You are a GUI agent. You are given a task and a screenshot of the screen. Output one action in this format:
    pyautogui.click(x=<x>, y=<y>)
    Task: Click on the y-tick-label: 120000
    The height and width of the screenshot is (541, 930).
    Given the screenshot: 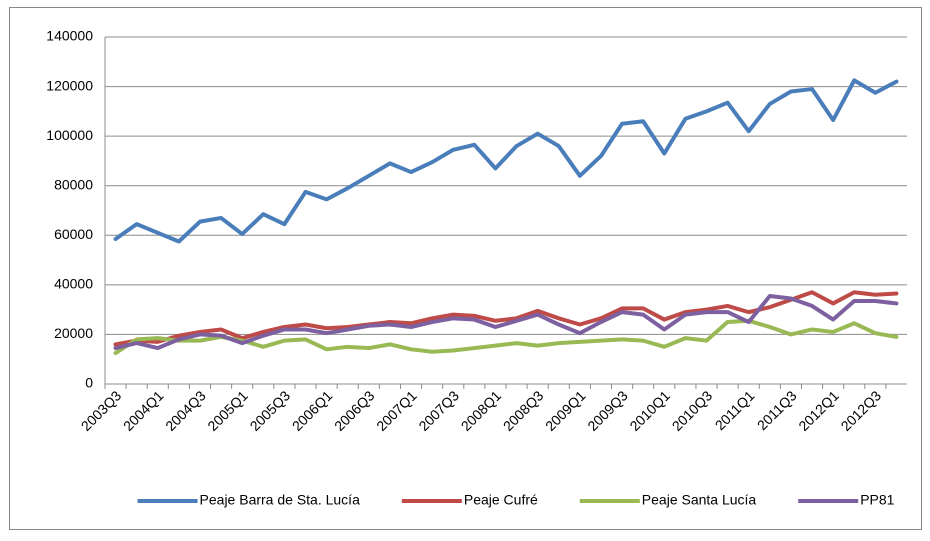 What is the action you would take?
    pyautogui.click(x=69, y=85)
    